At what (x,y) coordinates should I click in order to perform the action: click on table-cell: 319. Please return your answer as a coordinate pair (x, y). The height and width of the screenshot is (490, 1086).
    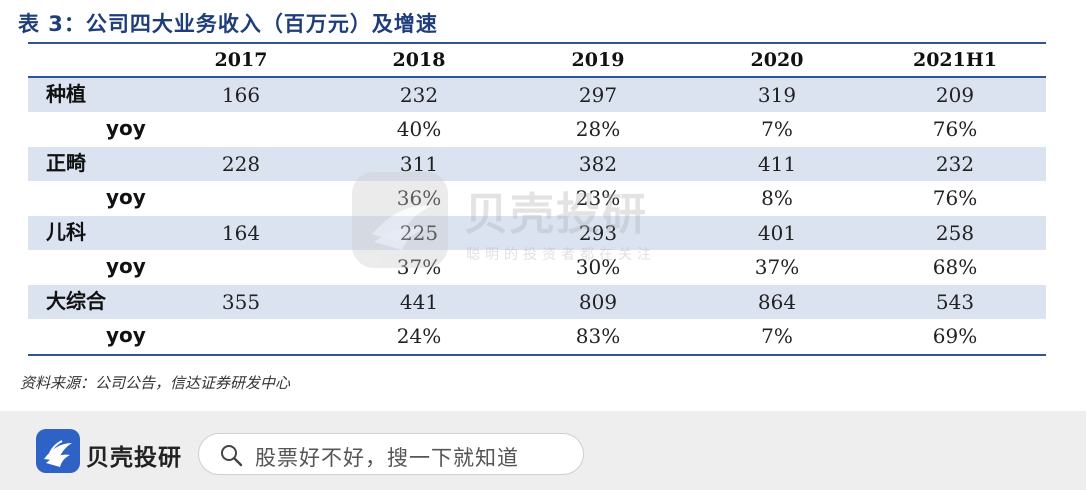
    Looking at the image, I should click on (777, 95).